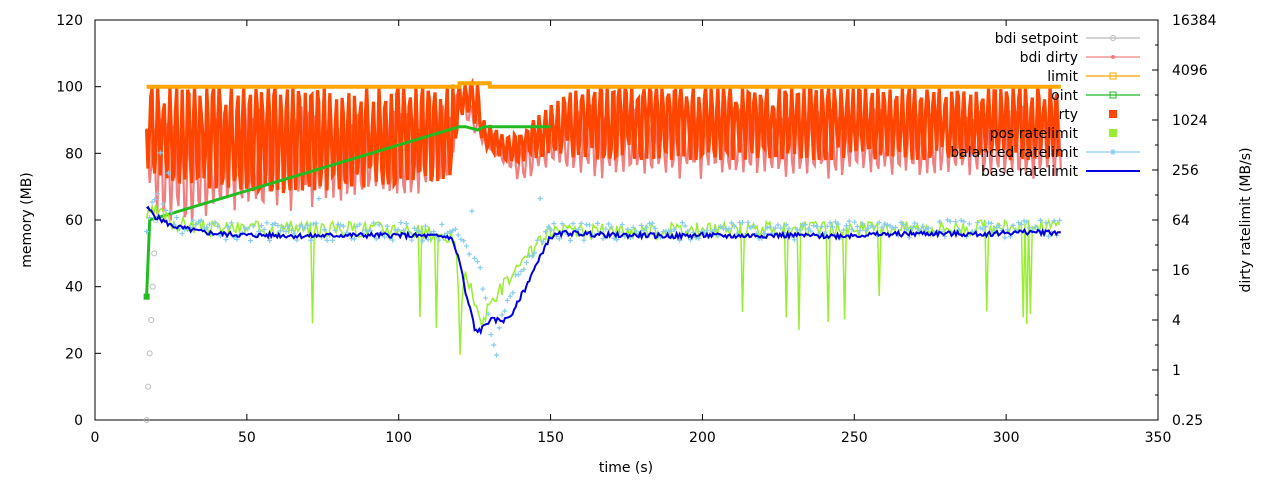  I want to click on y2-tick-label: 4096, so click(1190, 71).